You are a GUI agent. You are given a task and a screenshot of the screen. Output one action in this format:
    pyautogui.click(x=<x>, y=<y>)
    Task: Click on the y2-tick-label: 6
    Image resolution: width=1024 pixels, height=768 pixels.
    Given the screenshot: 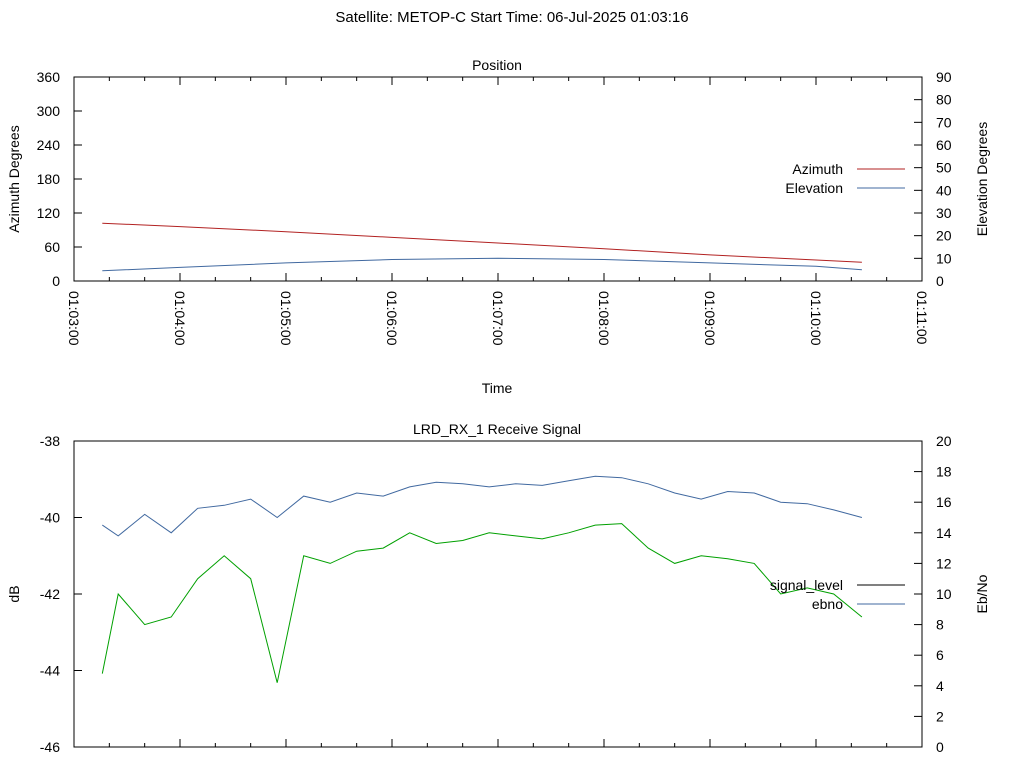 What is the action you would take?
    pyautogui.click(x=940, y=655)
    